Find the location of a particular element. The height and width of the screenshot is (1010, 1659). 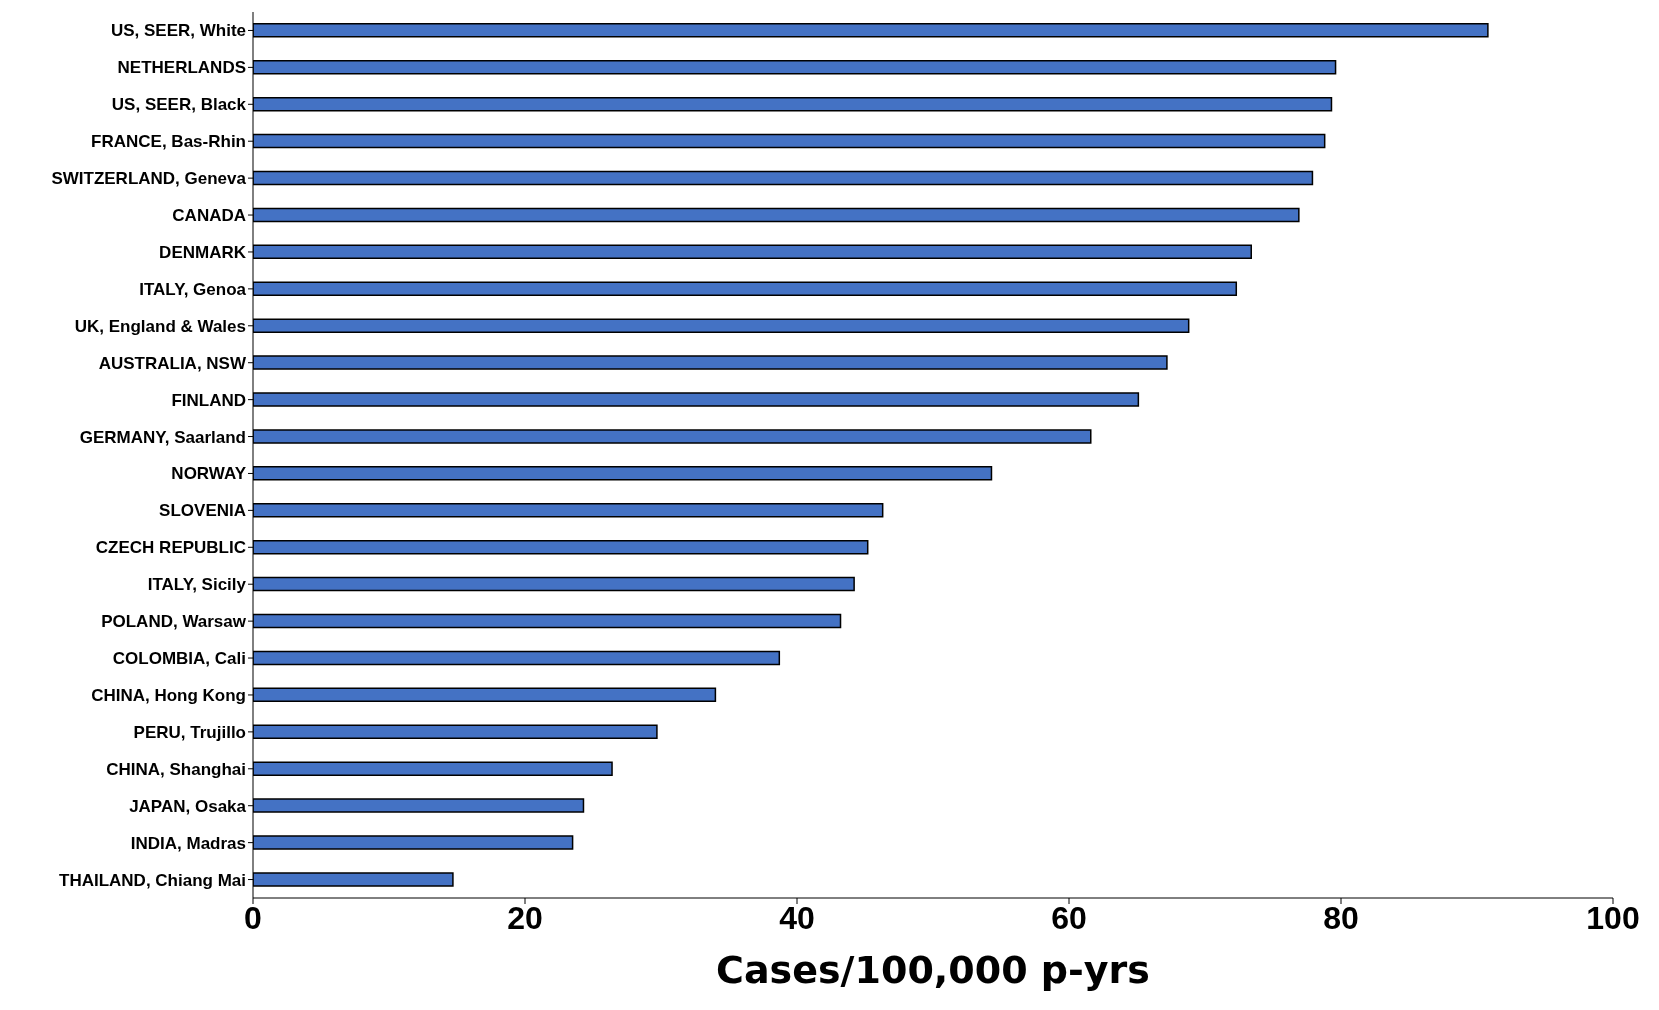

y-tick-label: CHINA, Shanghai is located at coordinates (176, 769).